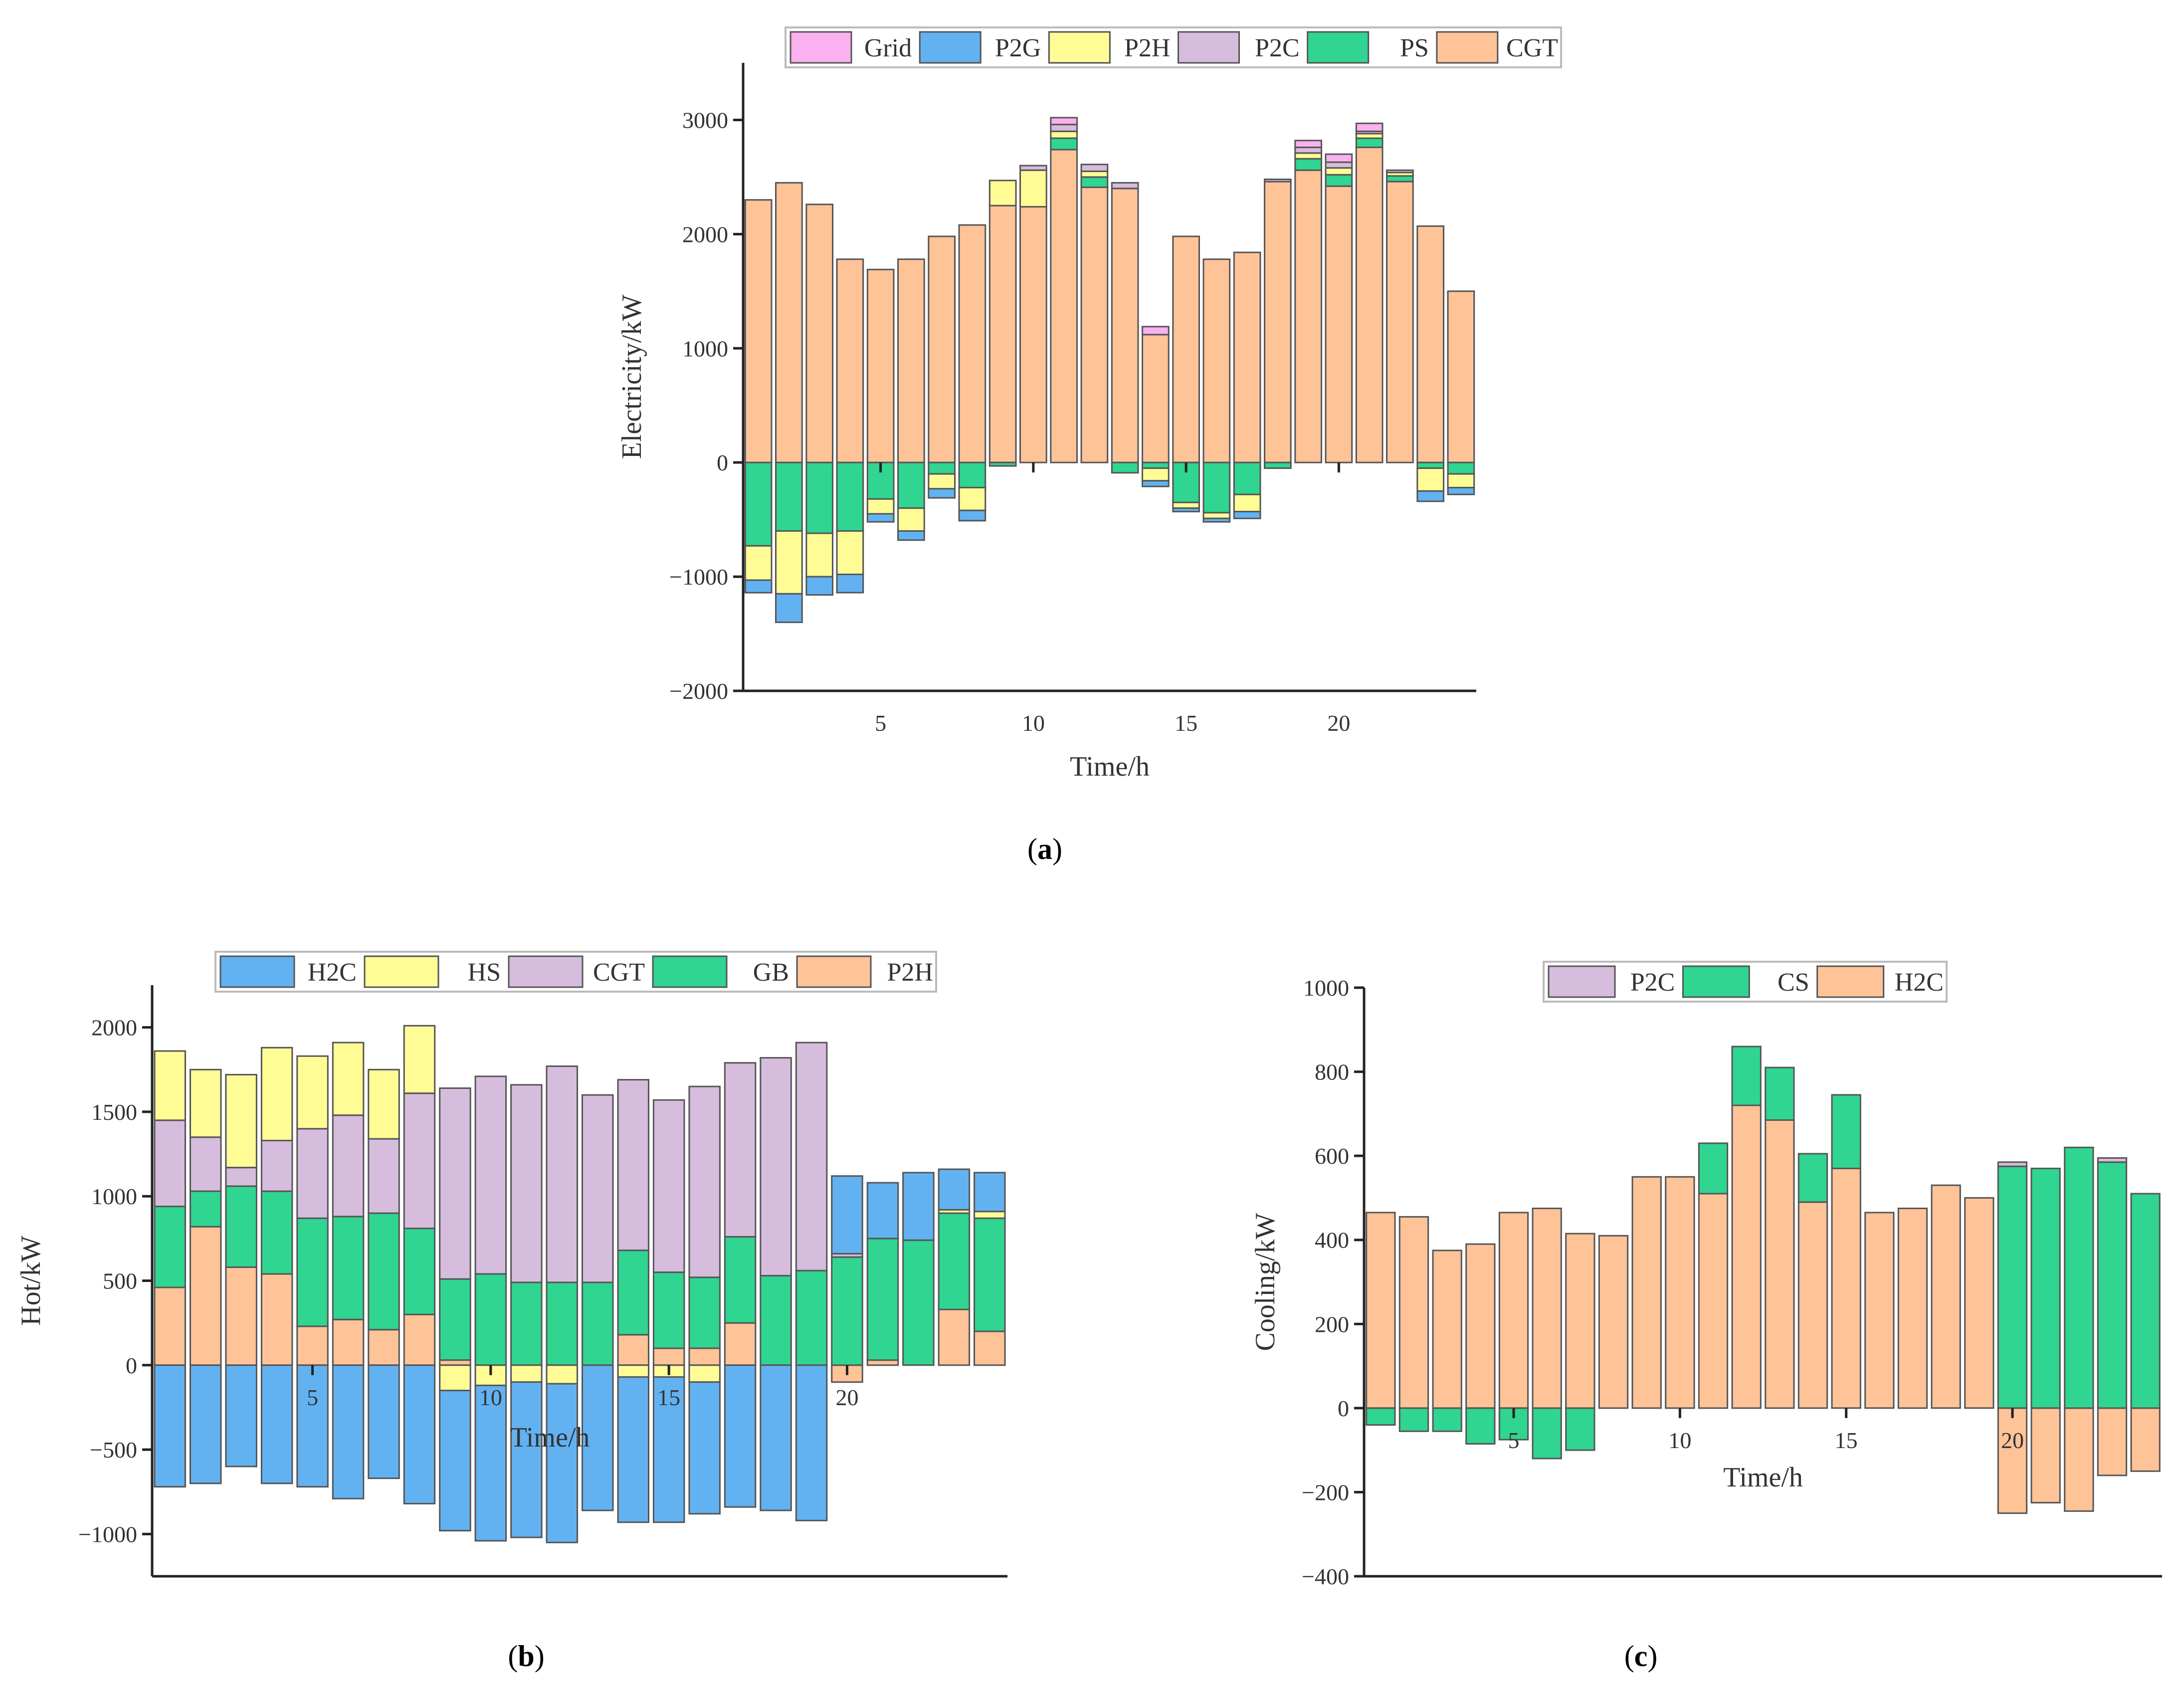  I want to click on bar-c-cs-h2, so click(1413, 1419).